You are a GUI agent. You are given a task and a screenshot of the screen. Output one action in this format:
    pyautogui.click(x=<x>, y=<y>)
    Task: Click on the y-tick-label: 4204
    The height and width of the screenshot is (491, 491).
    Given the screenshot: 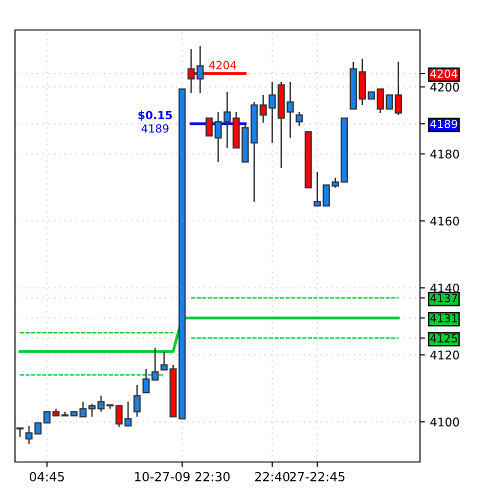 What is the action you would take?
    pyautogui.click(x=444, y=74)
    